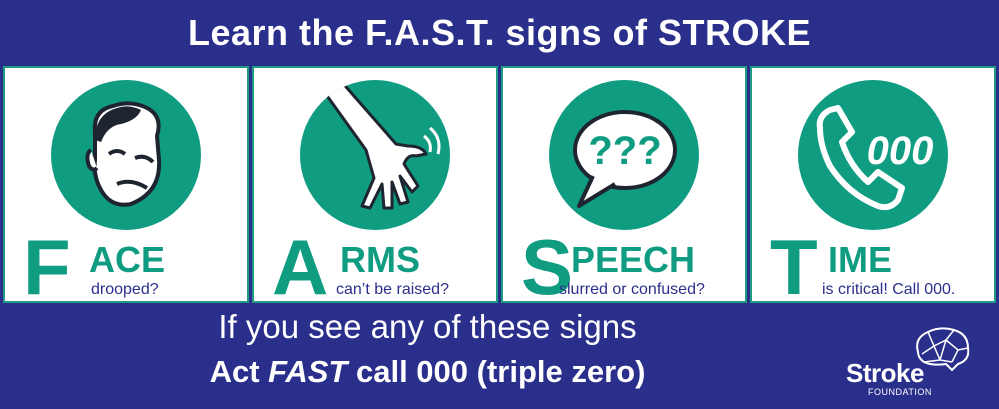  Describe the element at coordinates (547, 267) in the screenshot. I see `speech-big-letter: S` at that location.